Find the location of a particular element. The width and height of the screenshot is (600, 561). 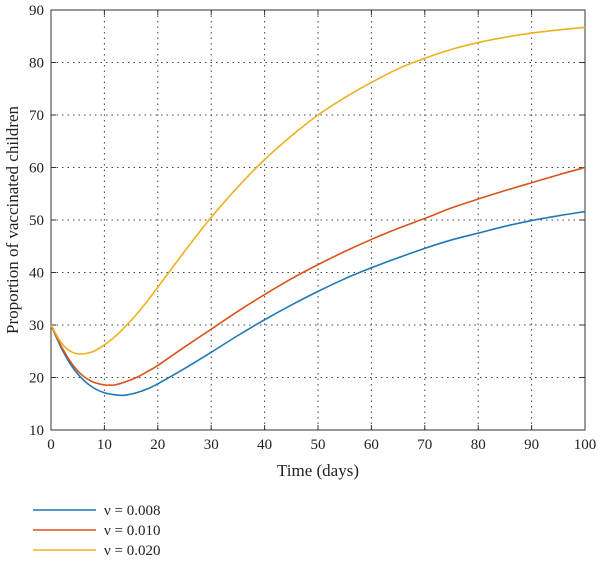

legend-label-3: ν = 0.020 is located at coordinates (132, 551).